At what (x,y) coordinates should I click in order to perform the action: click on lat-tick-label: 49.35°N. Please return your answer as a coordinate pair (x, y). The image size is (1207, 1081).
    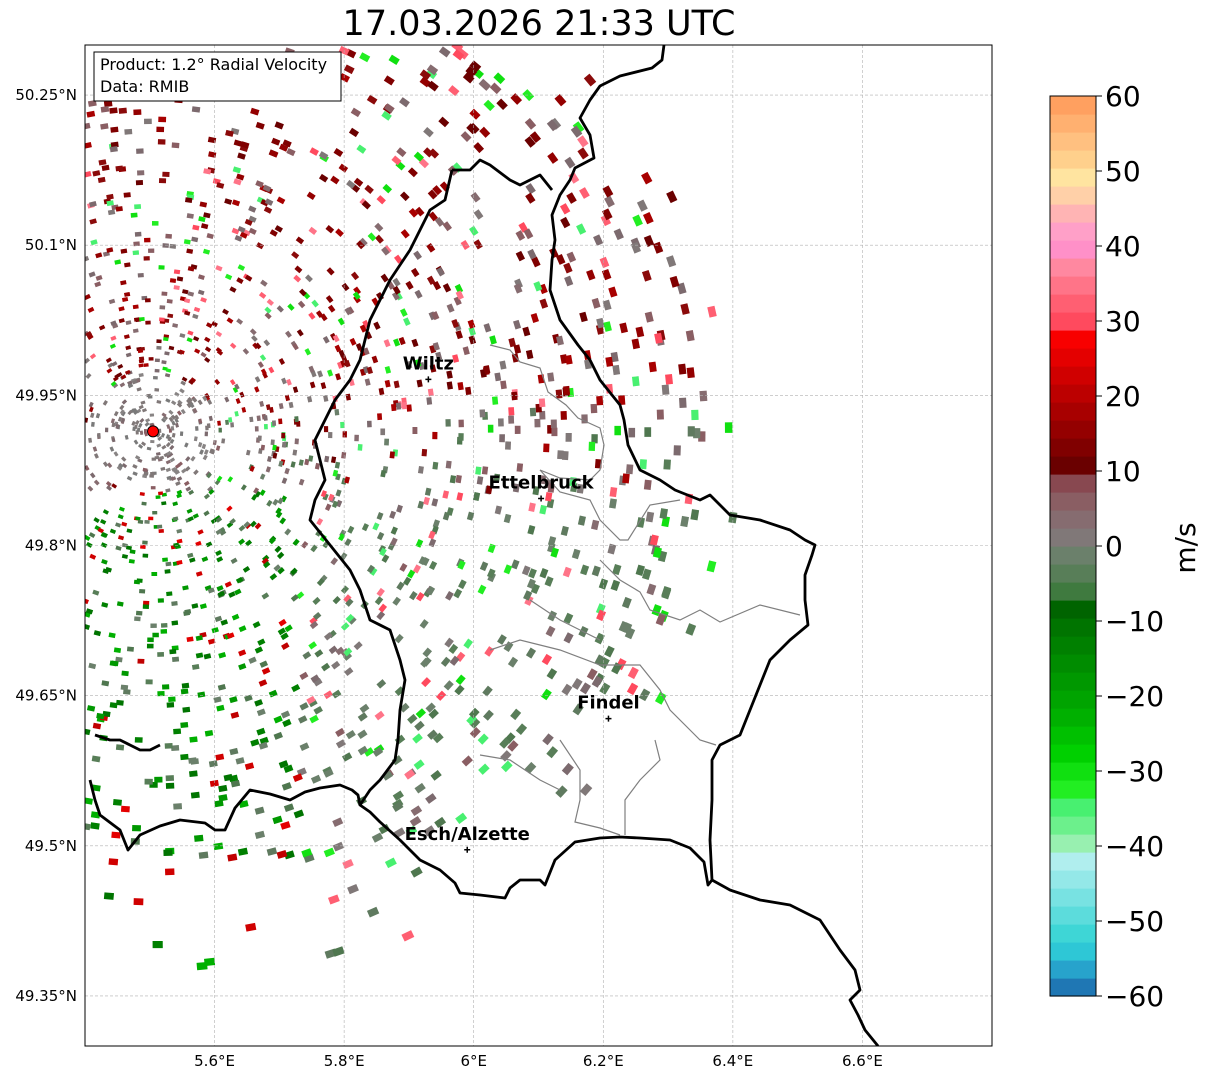
    Looking at the image, I should click on (46, 996).